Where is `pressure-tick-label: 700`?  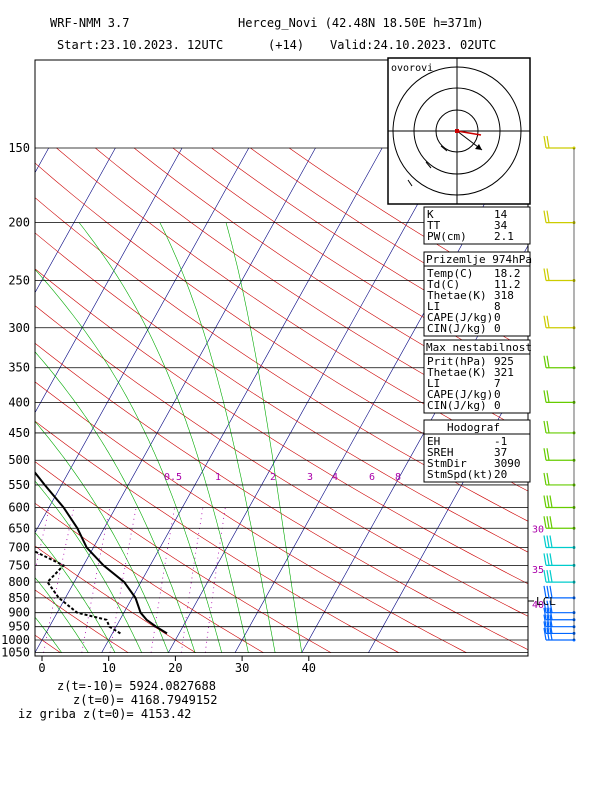 pressure-tick-label: 700 is located at coordinates (19, 547).